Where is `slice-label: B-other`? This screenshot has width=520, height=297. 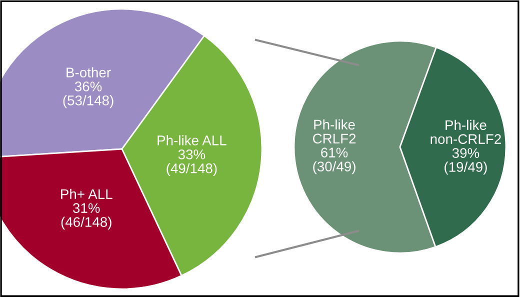 slice-label: B-other is located at coordinates (88, 72).